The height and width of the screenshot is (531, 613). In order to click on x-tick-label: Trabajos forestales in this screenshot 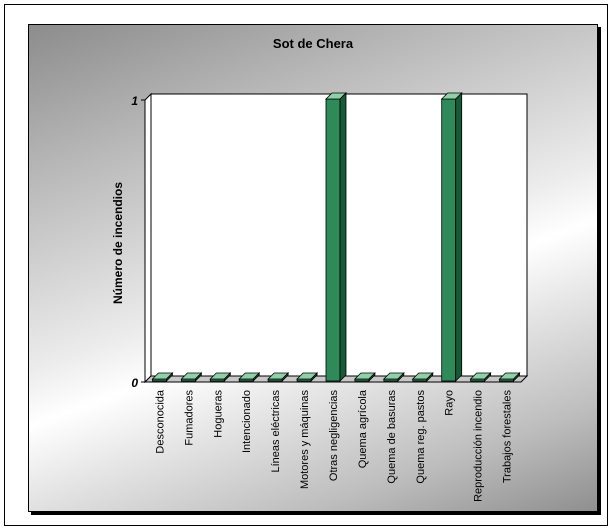, I will do `click(508, 437)`.